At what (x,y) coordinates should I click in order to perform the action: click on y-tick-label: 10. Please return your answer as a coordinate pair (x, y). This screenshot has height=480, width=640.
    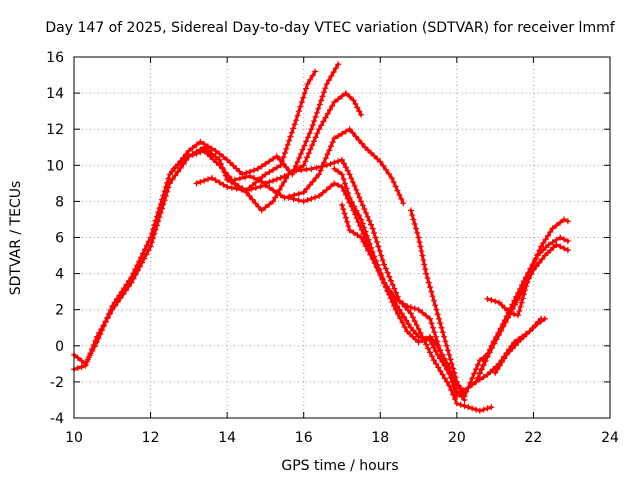
    Looking at the image, I should click on (55, 166).